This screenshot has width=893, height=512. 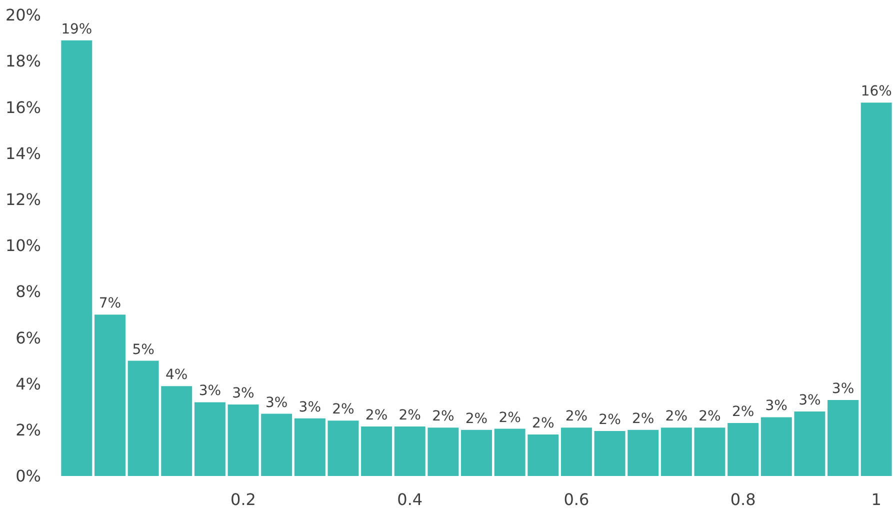 I want to click on data-label: 4%, so click(x=177, y=375).